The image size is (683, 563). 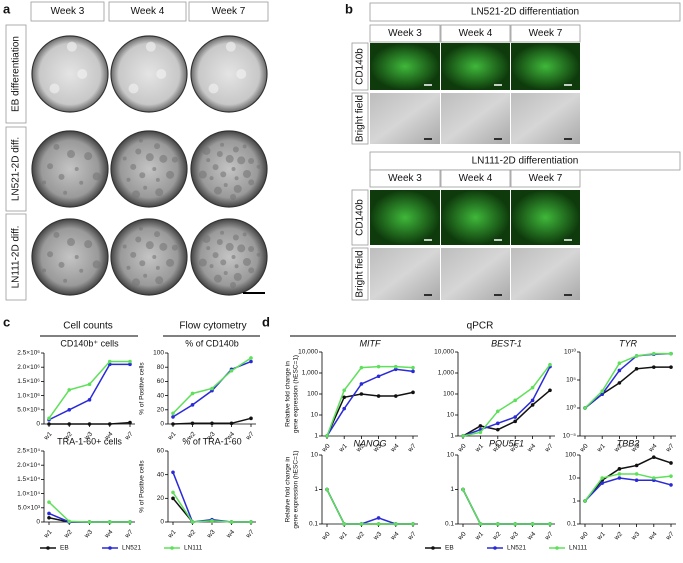 I want to click on y-tick-label: 0.1, so click(x=449, y=524).